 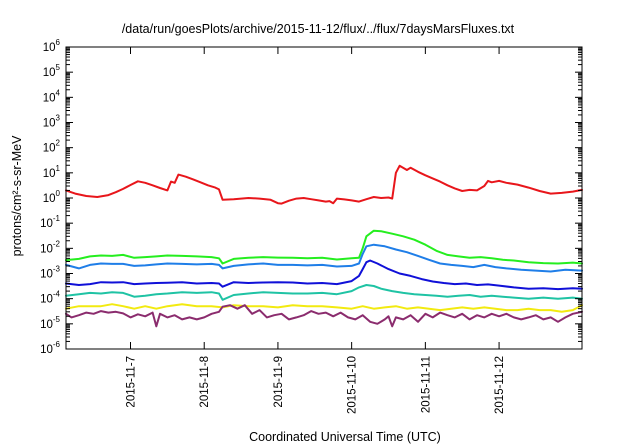 What do you see at coordinates (426, 384) in the screenshot?
I see `x-tick-label: 2015-11-11` at bounding box center [426, 384].